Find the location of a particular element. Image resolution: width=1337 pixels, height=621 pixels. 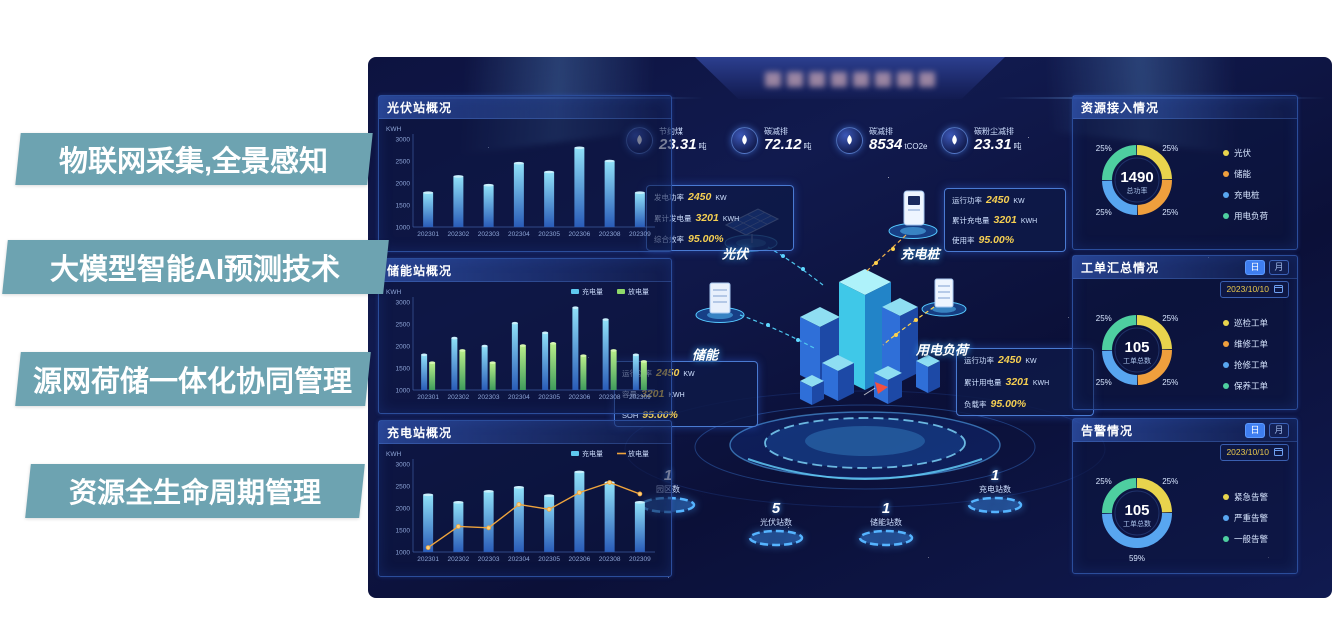

svg-text: 202301 is located at coordinates (428, 397).